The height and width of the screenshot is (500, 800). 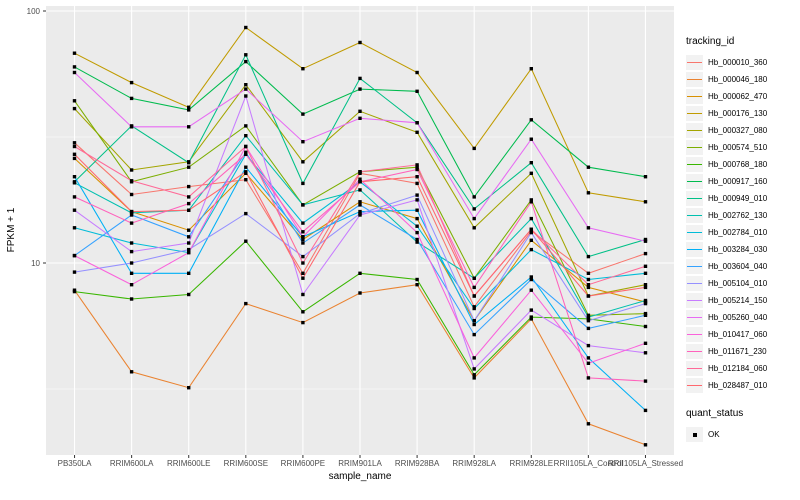 What do you see at coordinates (738, 385) in the screenshot?
I see `legend-item-label: Hb_028487_010` at bounding box center [738, 385].